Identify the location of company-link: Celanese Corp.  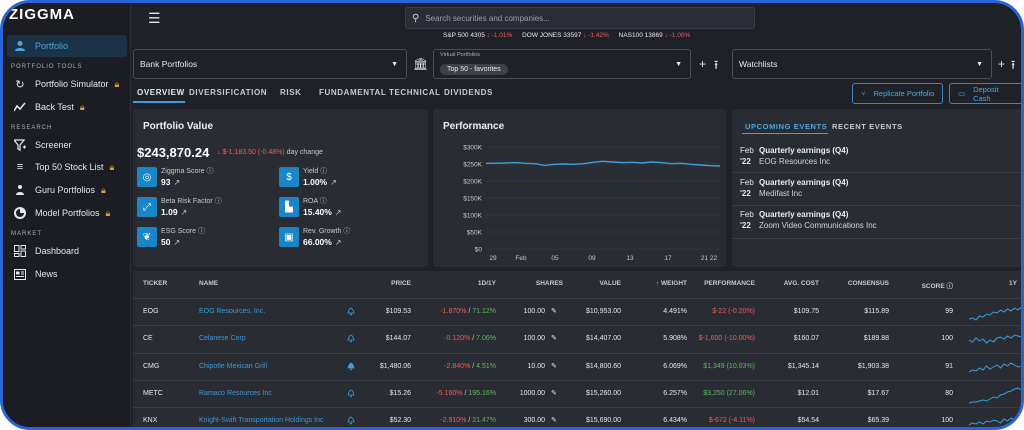
(222, 338).